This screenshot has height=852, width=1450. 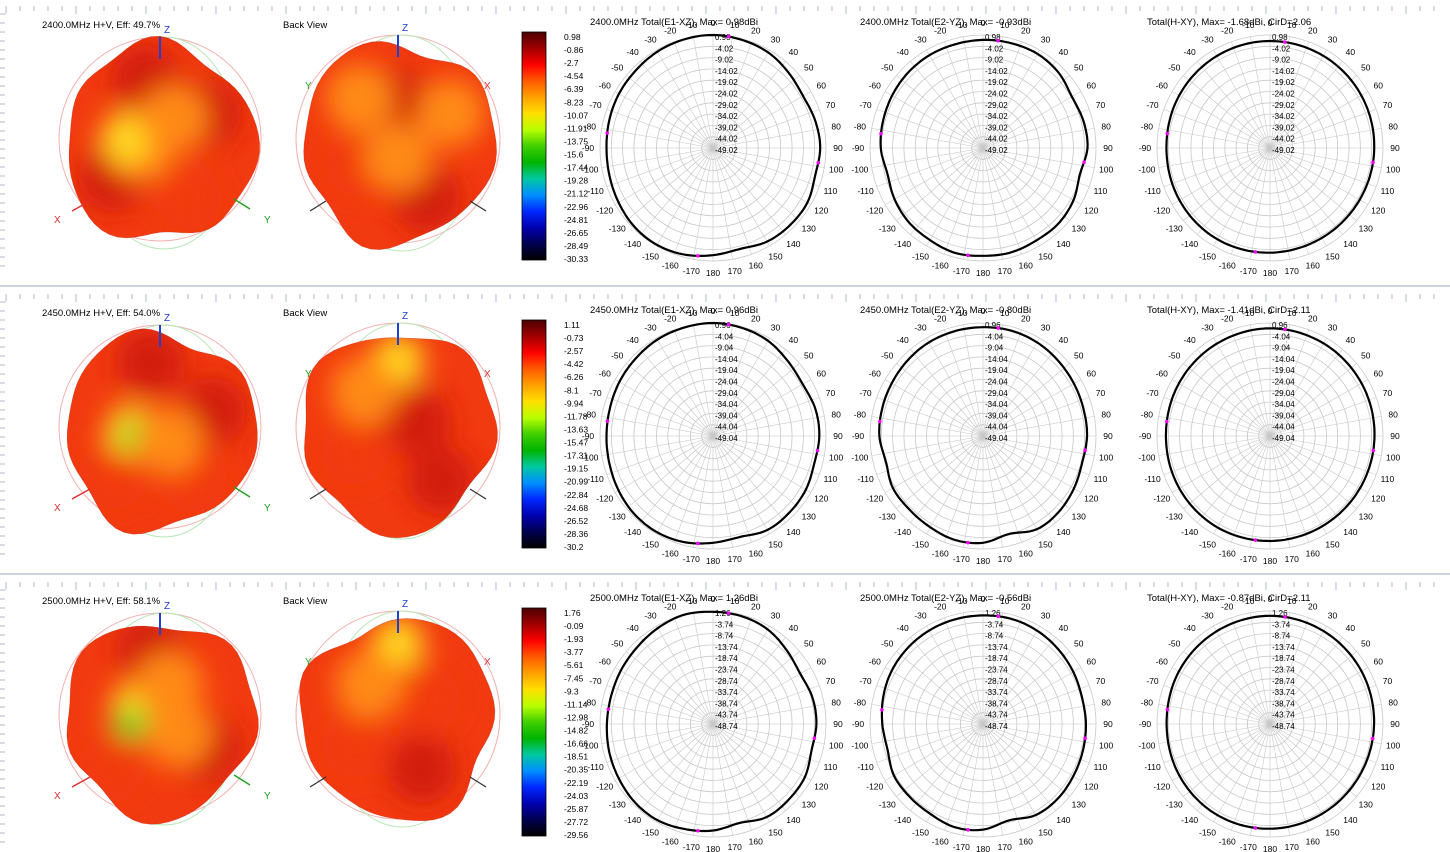 What do you see at coordinates (1248, 601) in the screenshot?
I see `angle-tick-label: -10` at bounding box center [1248, 601].